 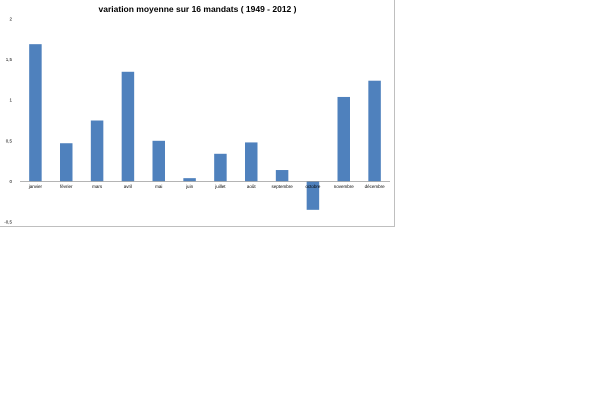 What do you see at coordinates (128, 186) in the screenshot?
I see `x-tick-label: avril` at bounding box center [128, 186].